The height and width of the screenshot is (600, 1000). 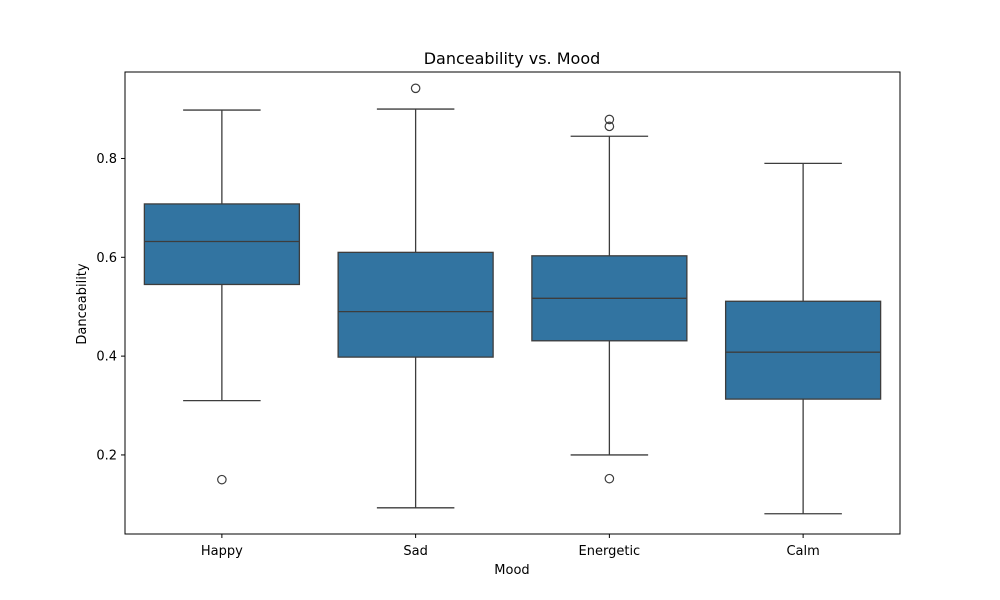 What do you see at coordinates (106, 455) in the screenshot?
I see `y-tick-label: 0.2` at bounding box center [106, 455].